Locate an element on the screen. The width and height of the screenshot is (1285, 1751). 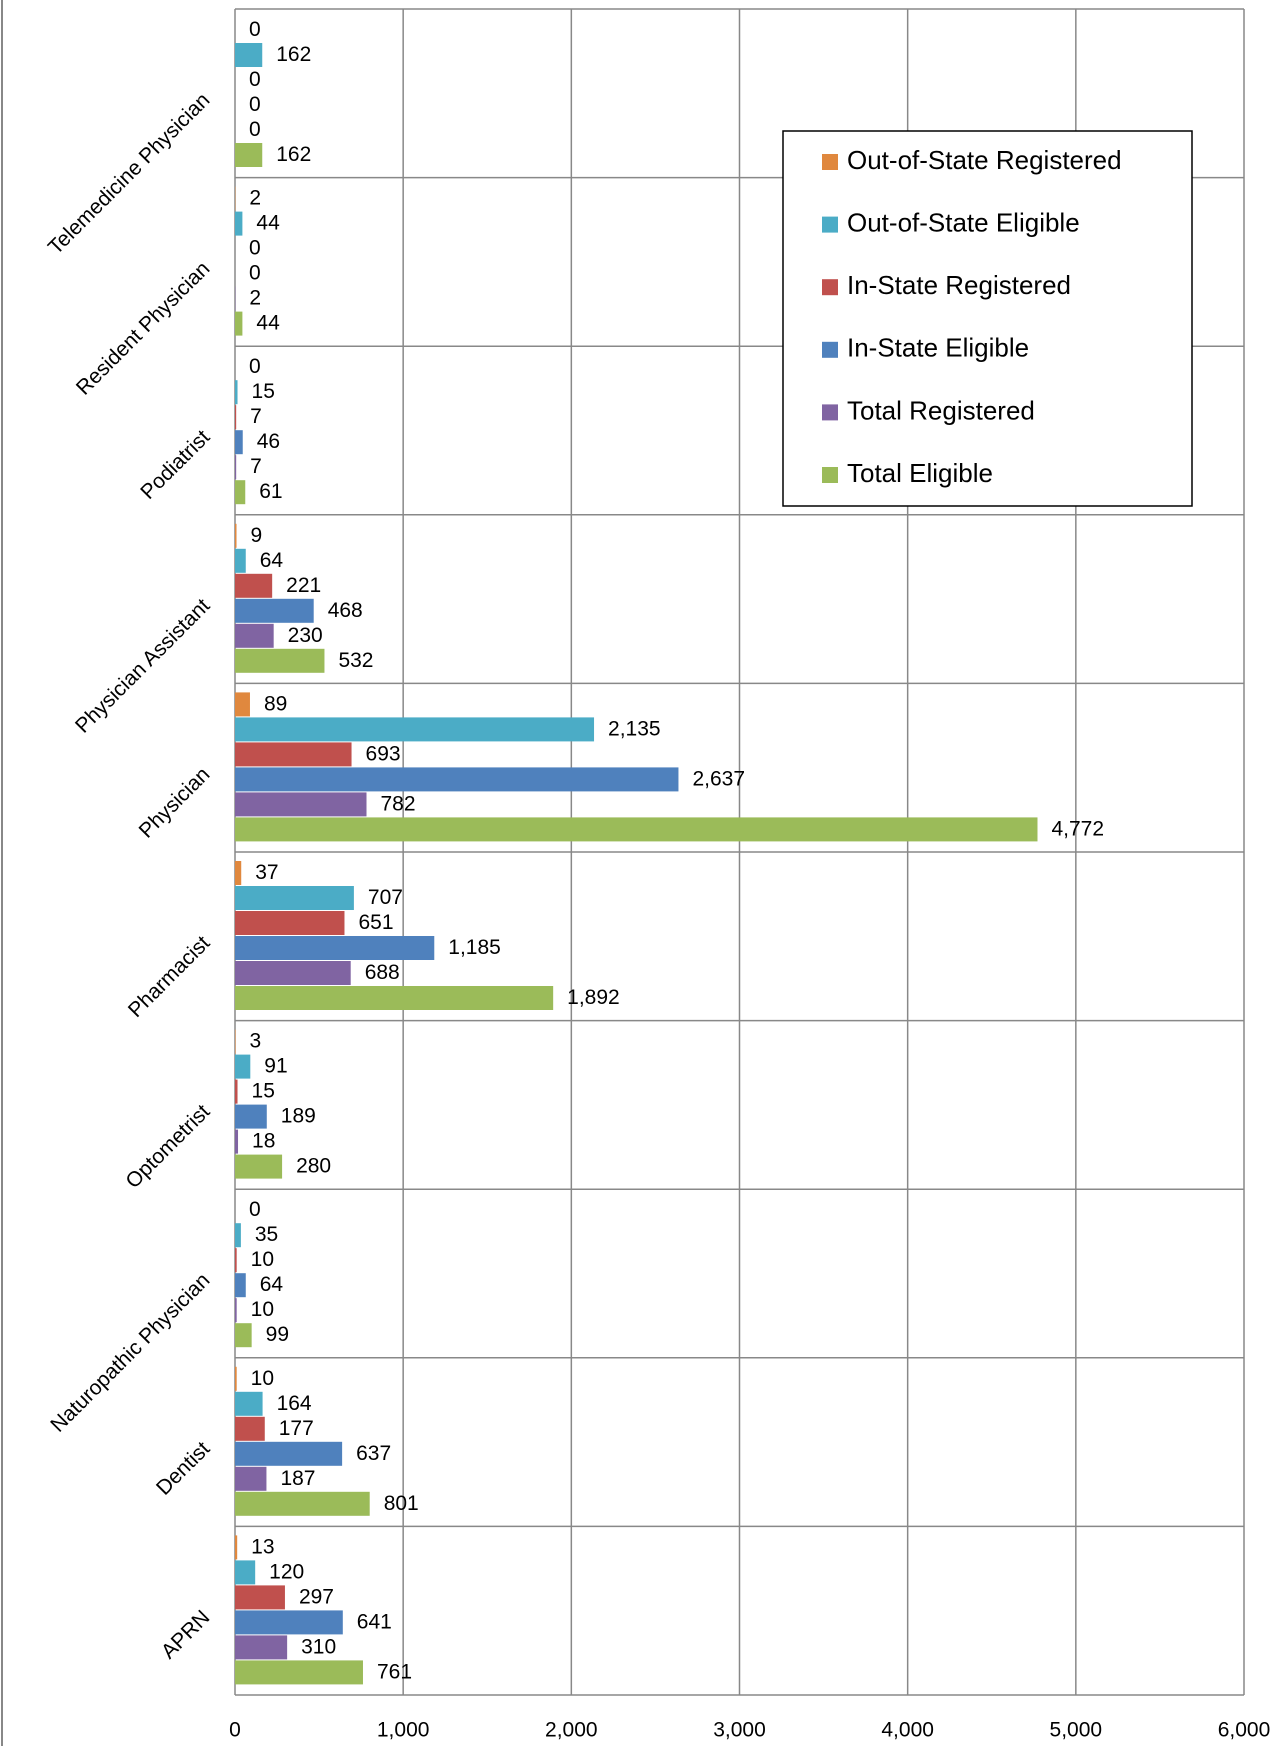
data-label: 310 is located at coordinates (318, 1646).